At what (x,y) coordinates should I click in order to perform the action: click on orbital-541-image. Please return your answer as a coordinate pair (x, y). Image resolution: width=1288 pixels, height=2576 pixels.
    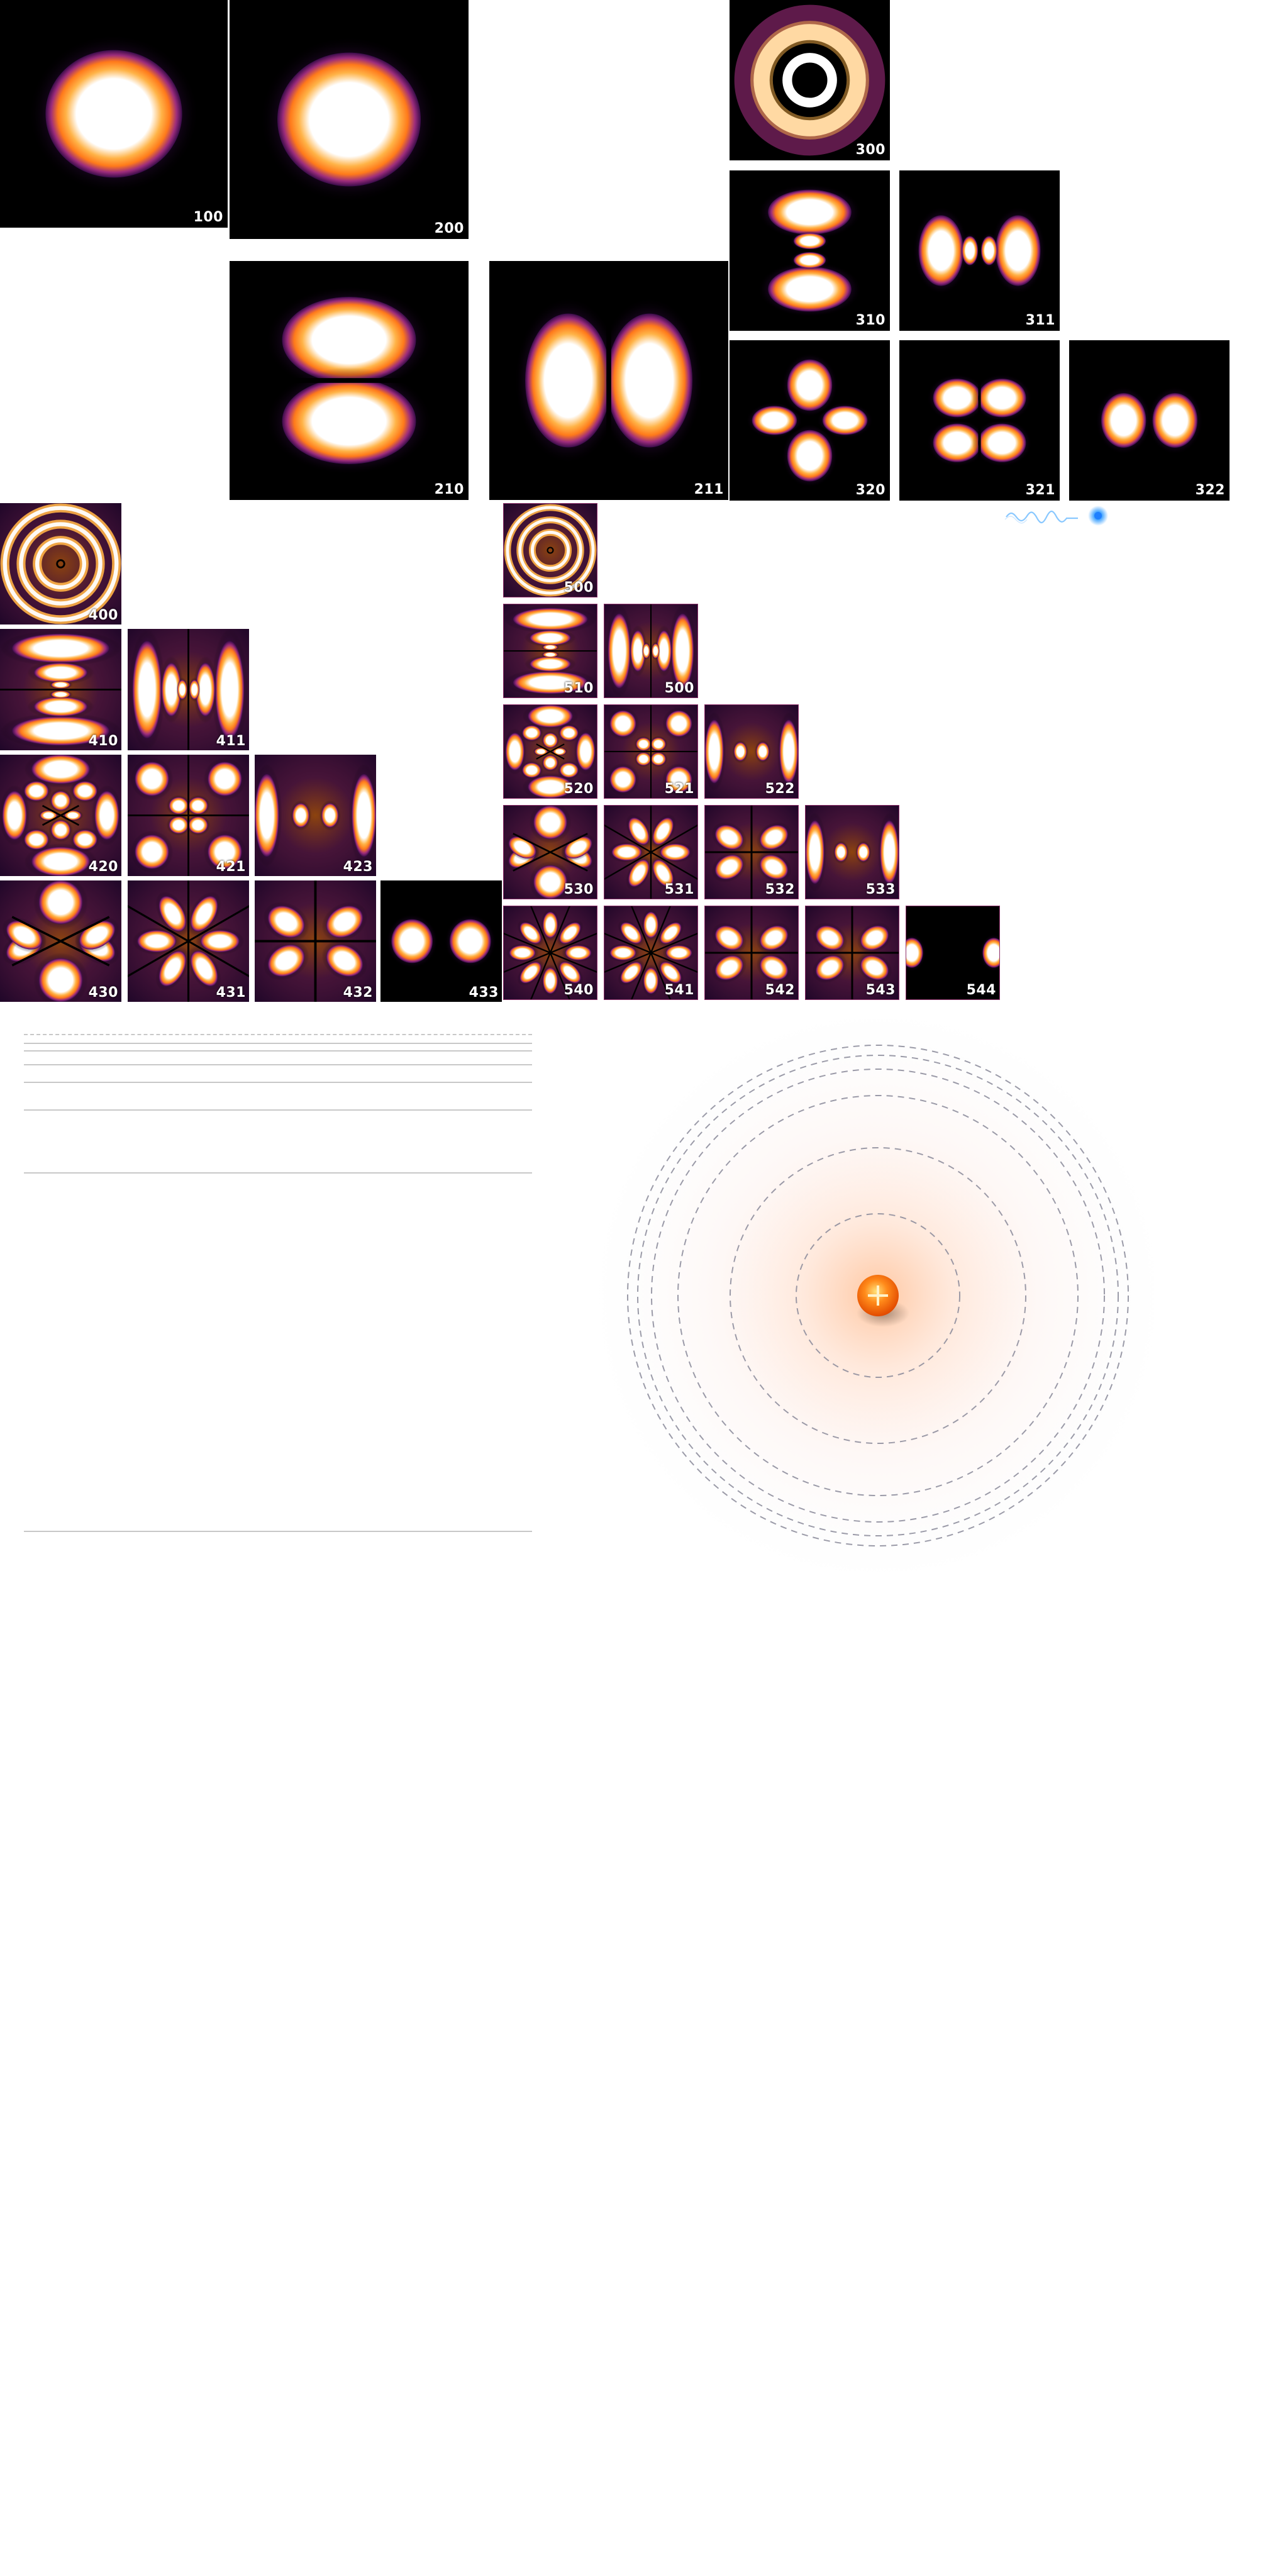
    Looking at the image, I should click on (650, 952).